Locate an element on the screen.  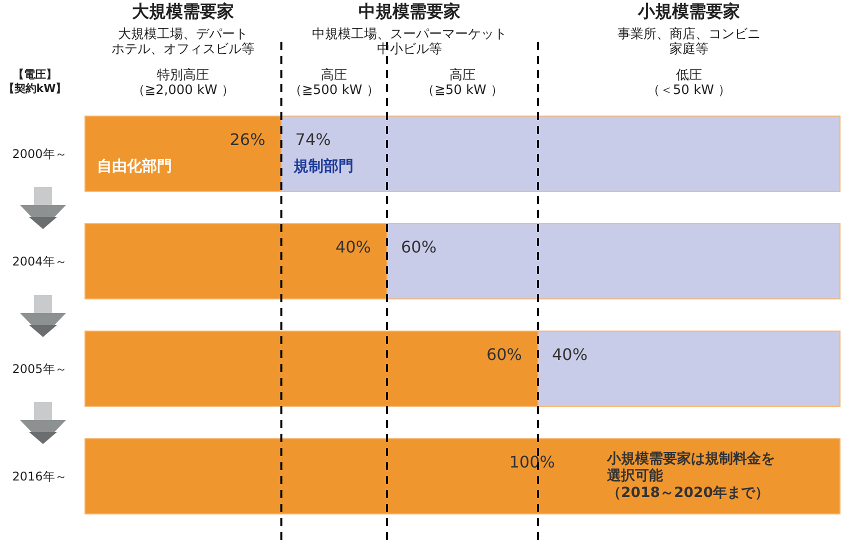
data-label: 74% is located at coordinates (313, 139).